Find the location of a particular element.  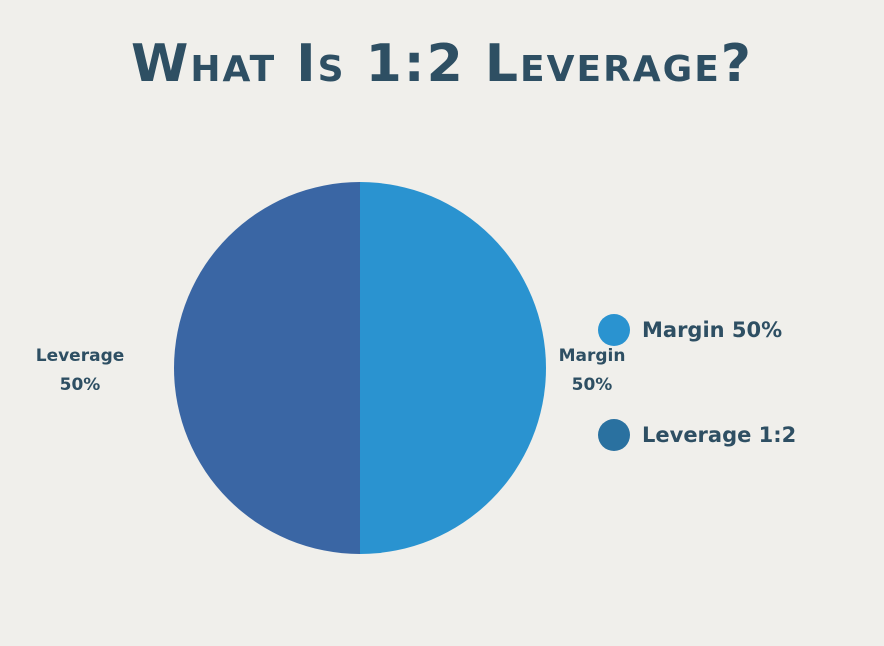

slice-label-margin-value: 50% is located at coordinates (592, 385).